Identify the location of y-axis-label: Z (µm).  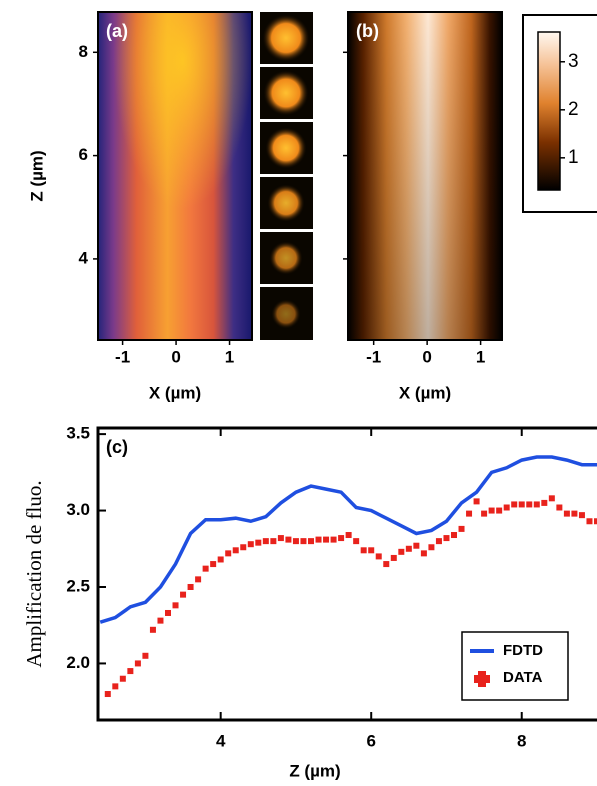
(36, 175).